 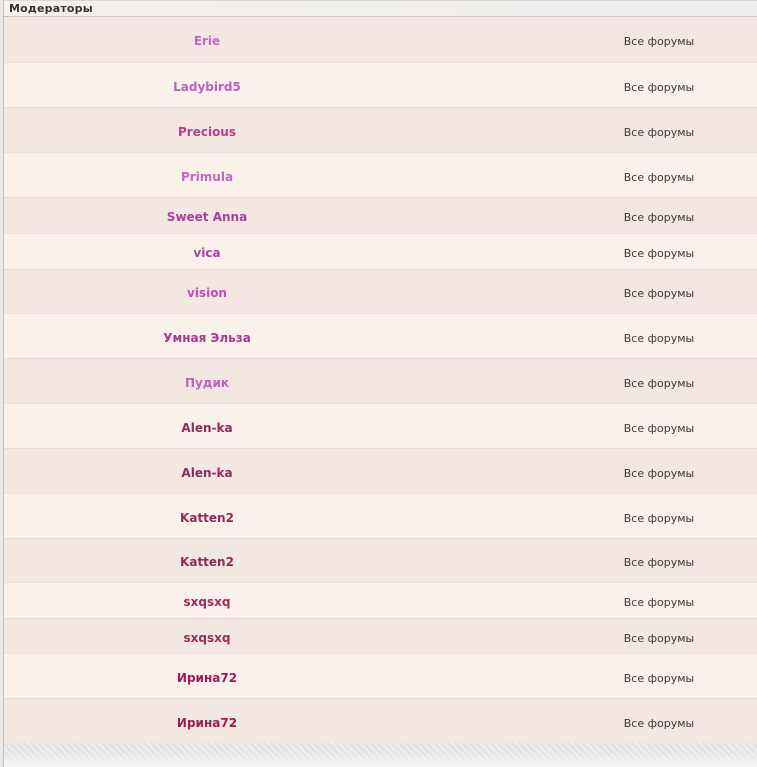 What do you see at coordinates (51, 8) in the screenshot?
I see `panel-title: Модераторы` at bounding box center [51, 8].